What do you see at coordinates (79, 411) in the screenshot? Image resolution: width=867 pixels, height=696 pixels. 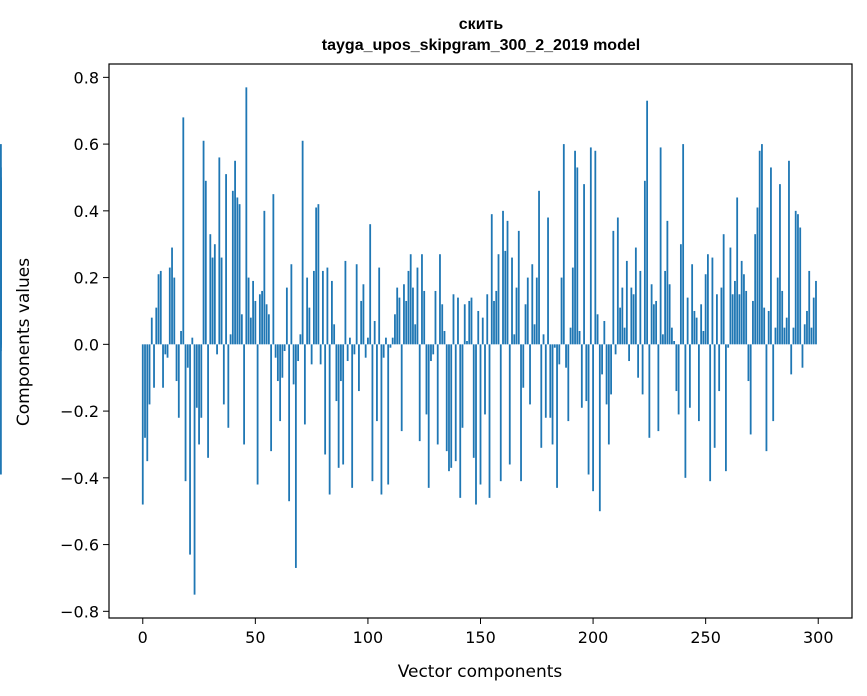 I see `y-tick-label: −0.2` at bounding box center [79, 411].